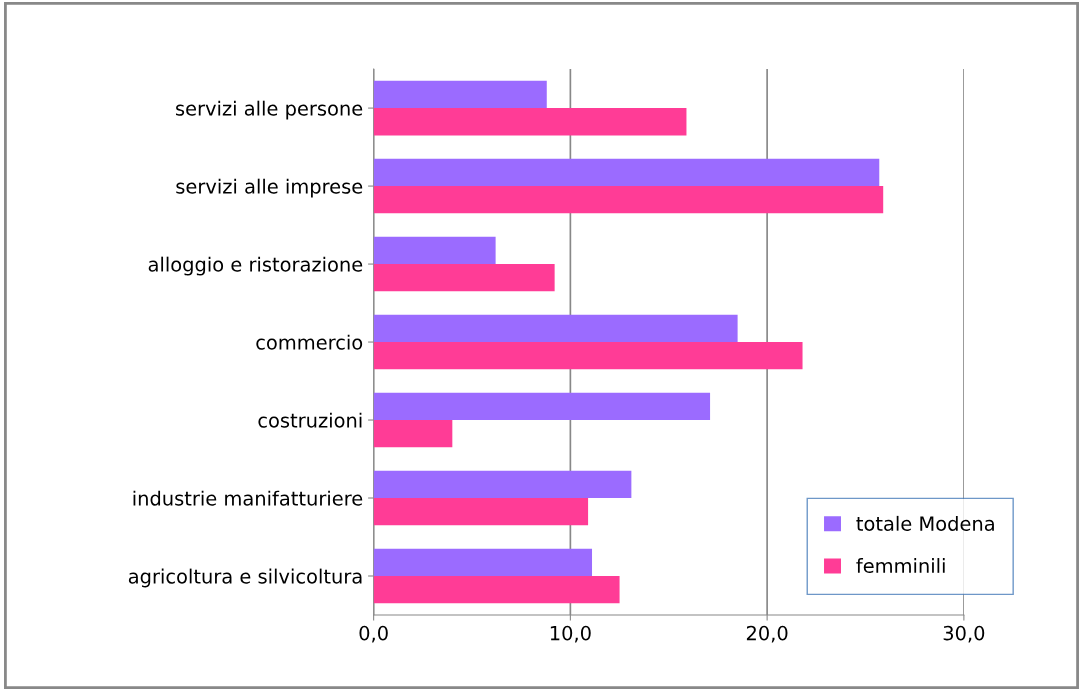 The width and height of the screenshot is (1083, 691). Describe the element at coordinates (767, 634) in the screenshot. I see `x-tick-label: 20,0` at that location.